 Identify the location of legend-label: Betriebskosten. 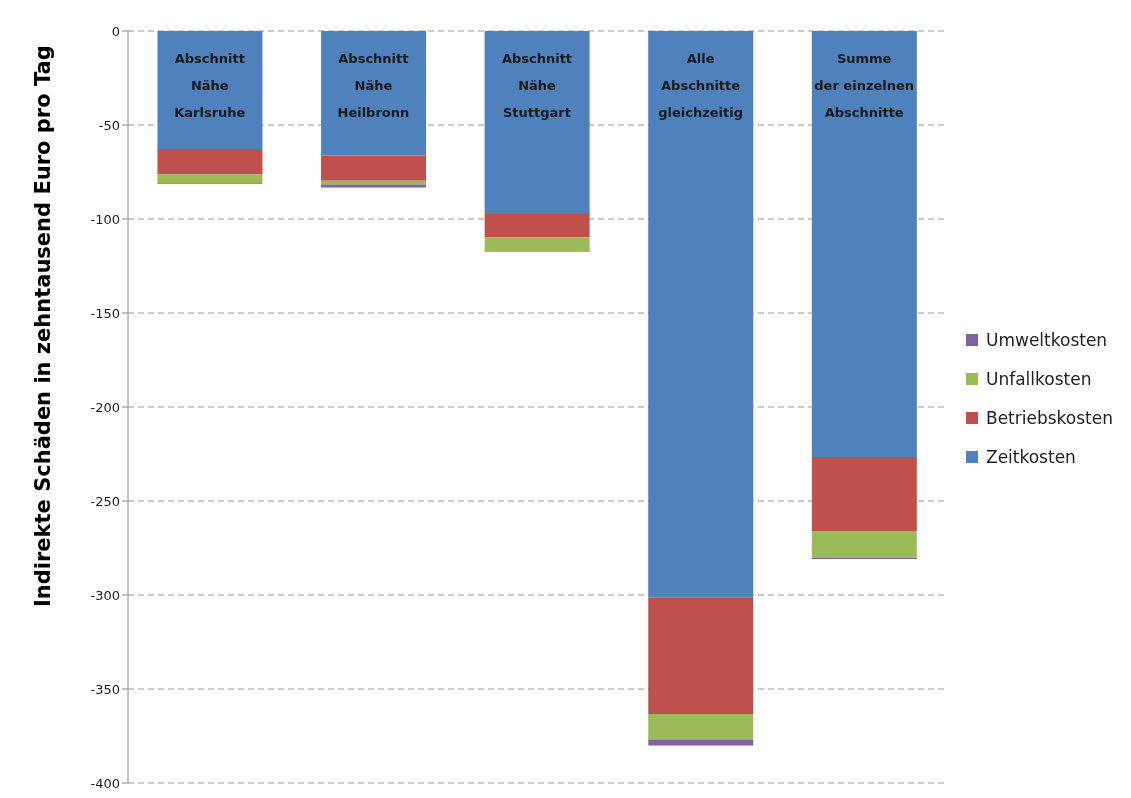
(1049, 417).